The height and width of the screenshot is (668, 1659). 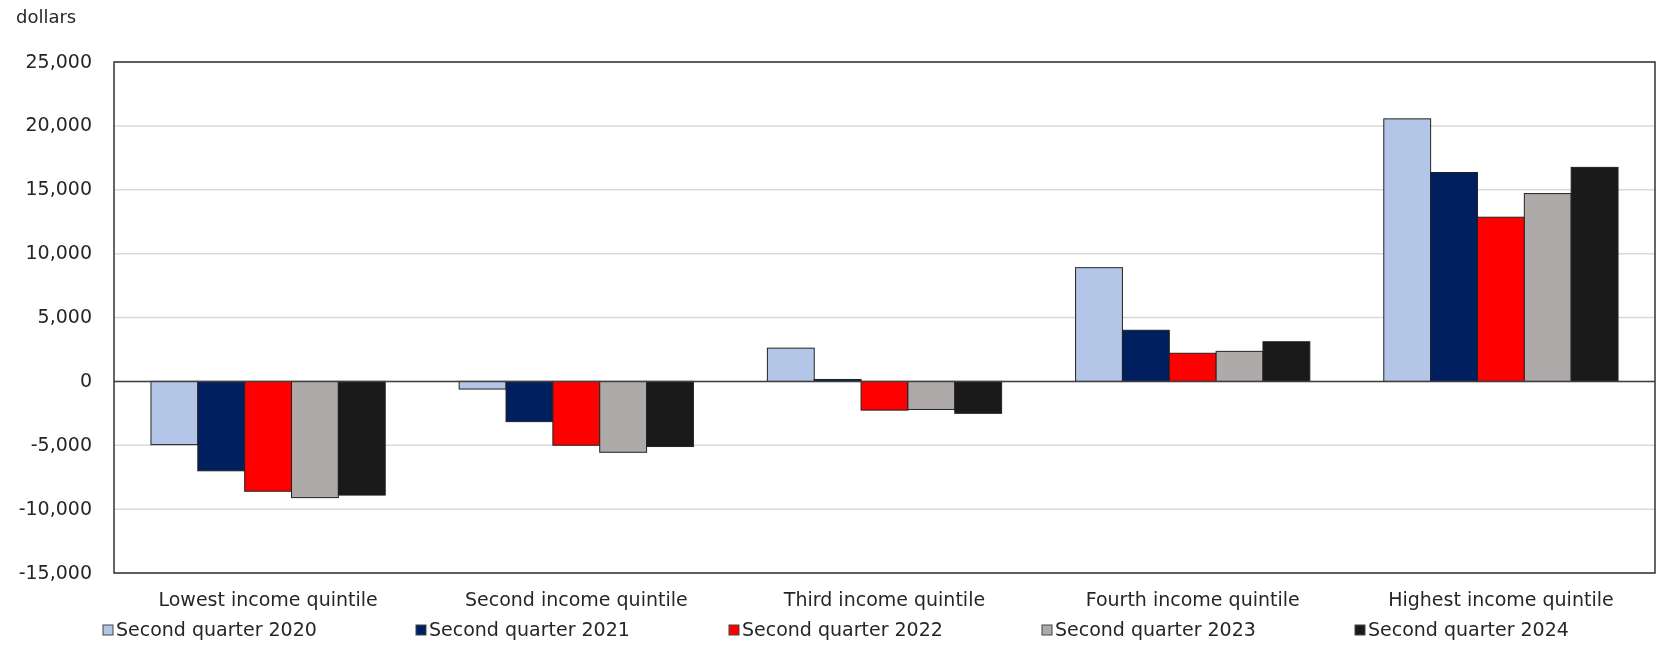 What do you see at coordinates (55, 507) in the screenshot?
I see `y-tick-label: -10,000` at bounding box center [55, 507].